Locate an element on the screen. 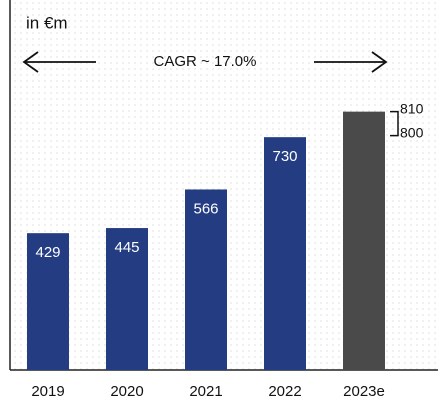  estimate-bar is located at coordinates (364, 240).